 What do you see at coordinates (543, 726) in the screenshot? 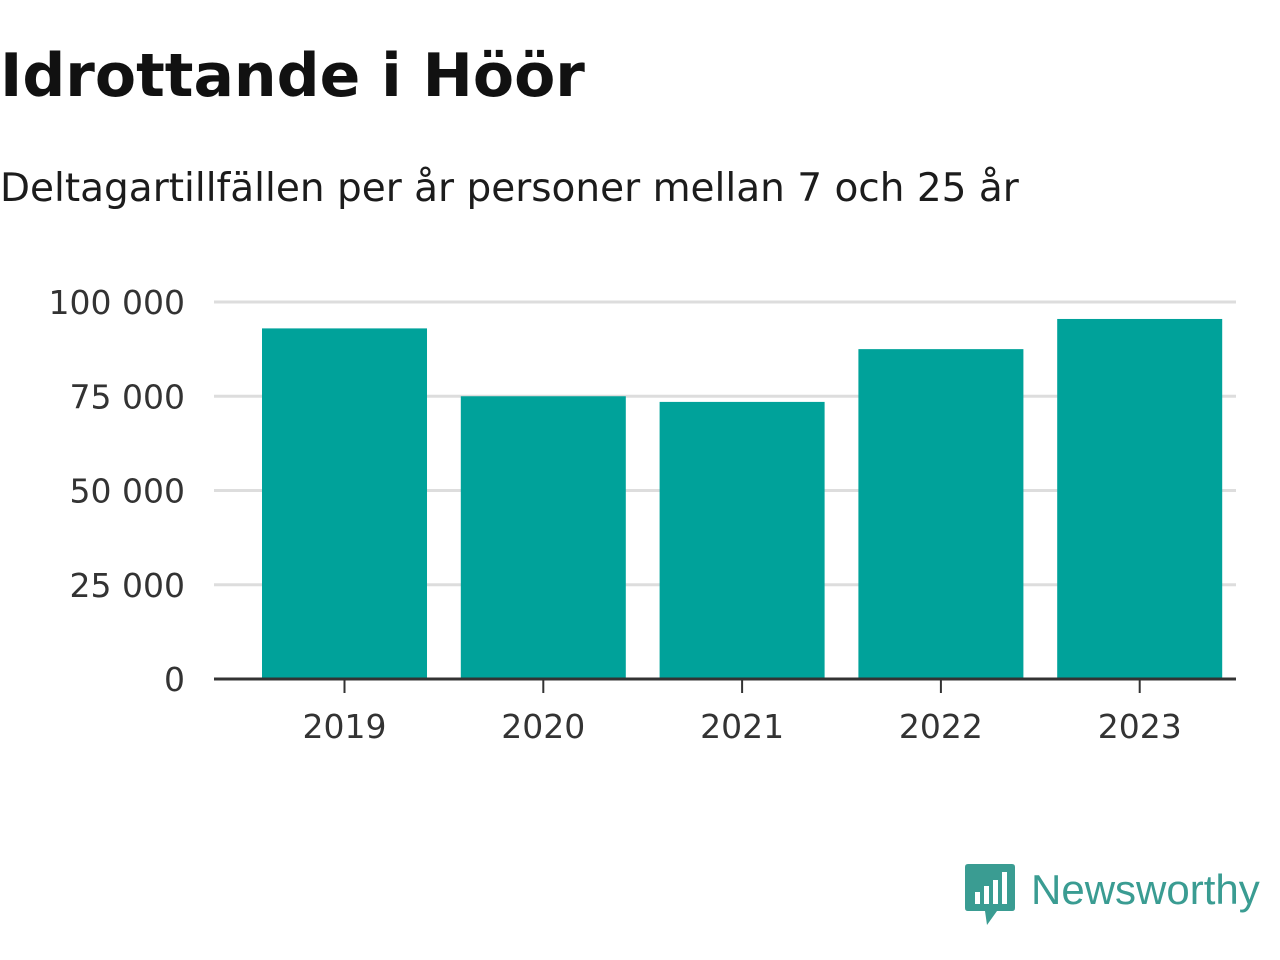
I see `x-tick-label: 2020` at bounding box center [543, 726].